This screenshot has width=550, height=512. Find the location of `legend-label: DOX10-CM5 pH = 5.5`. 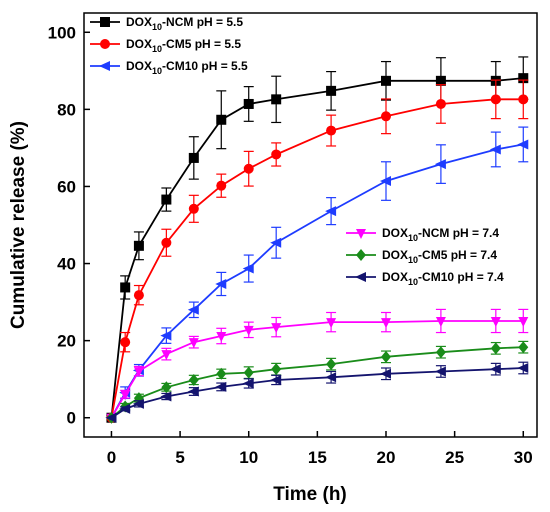

legend-label: DOX10-CM5 pH = 5.5 is located at coordinates (183, 45).